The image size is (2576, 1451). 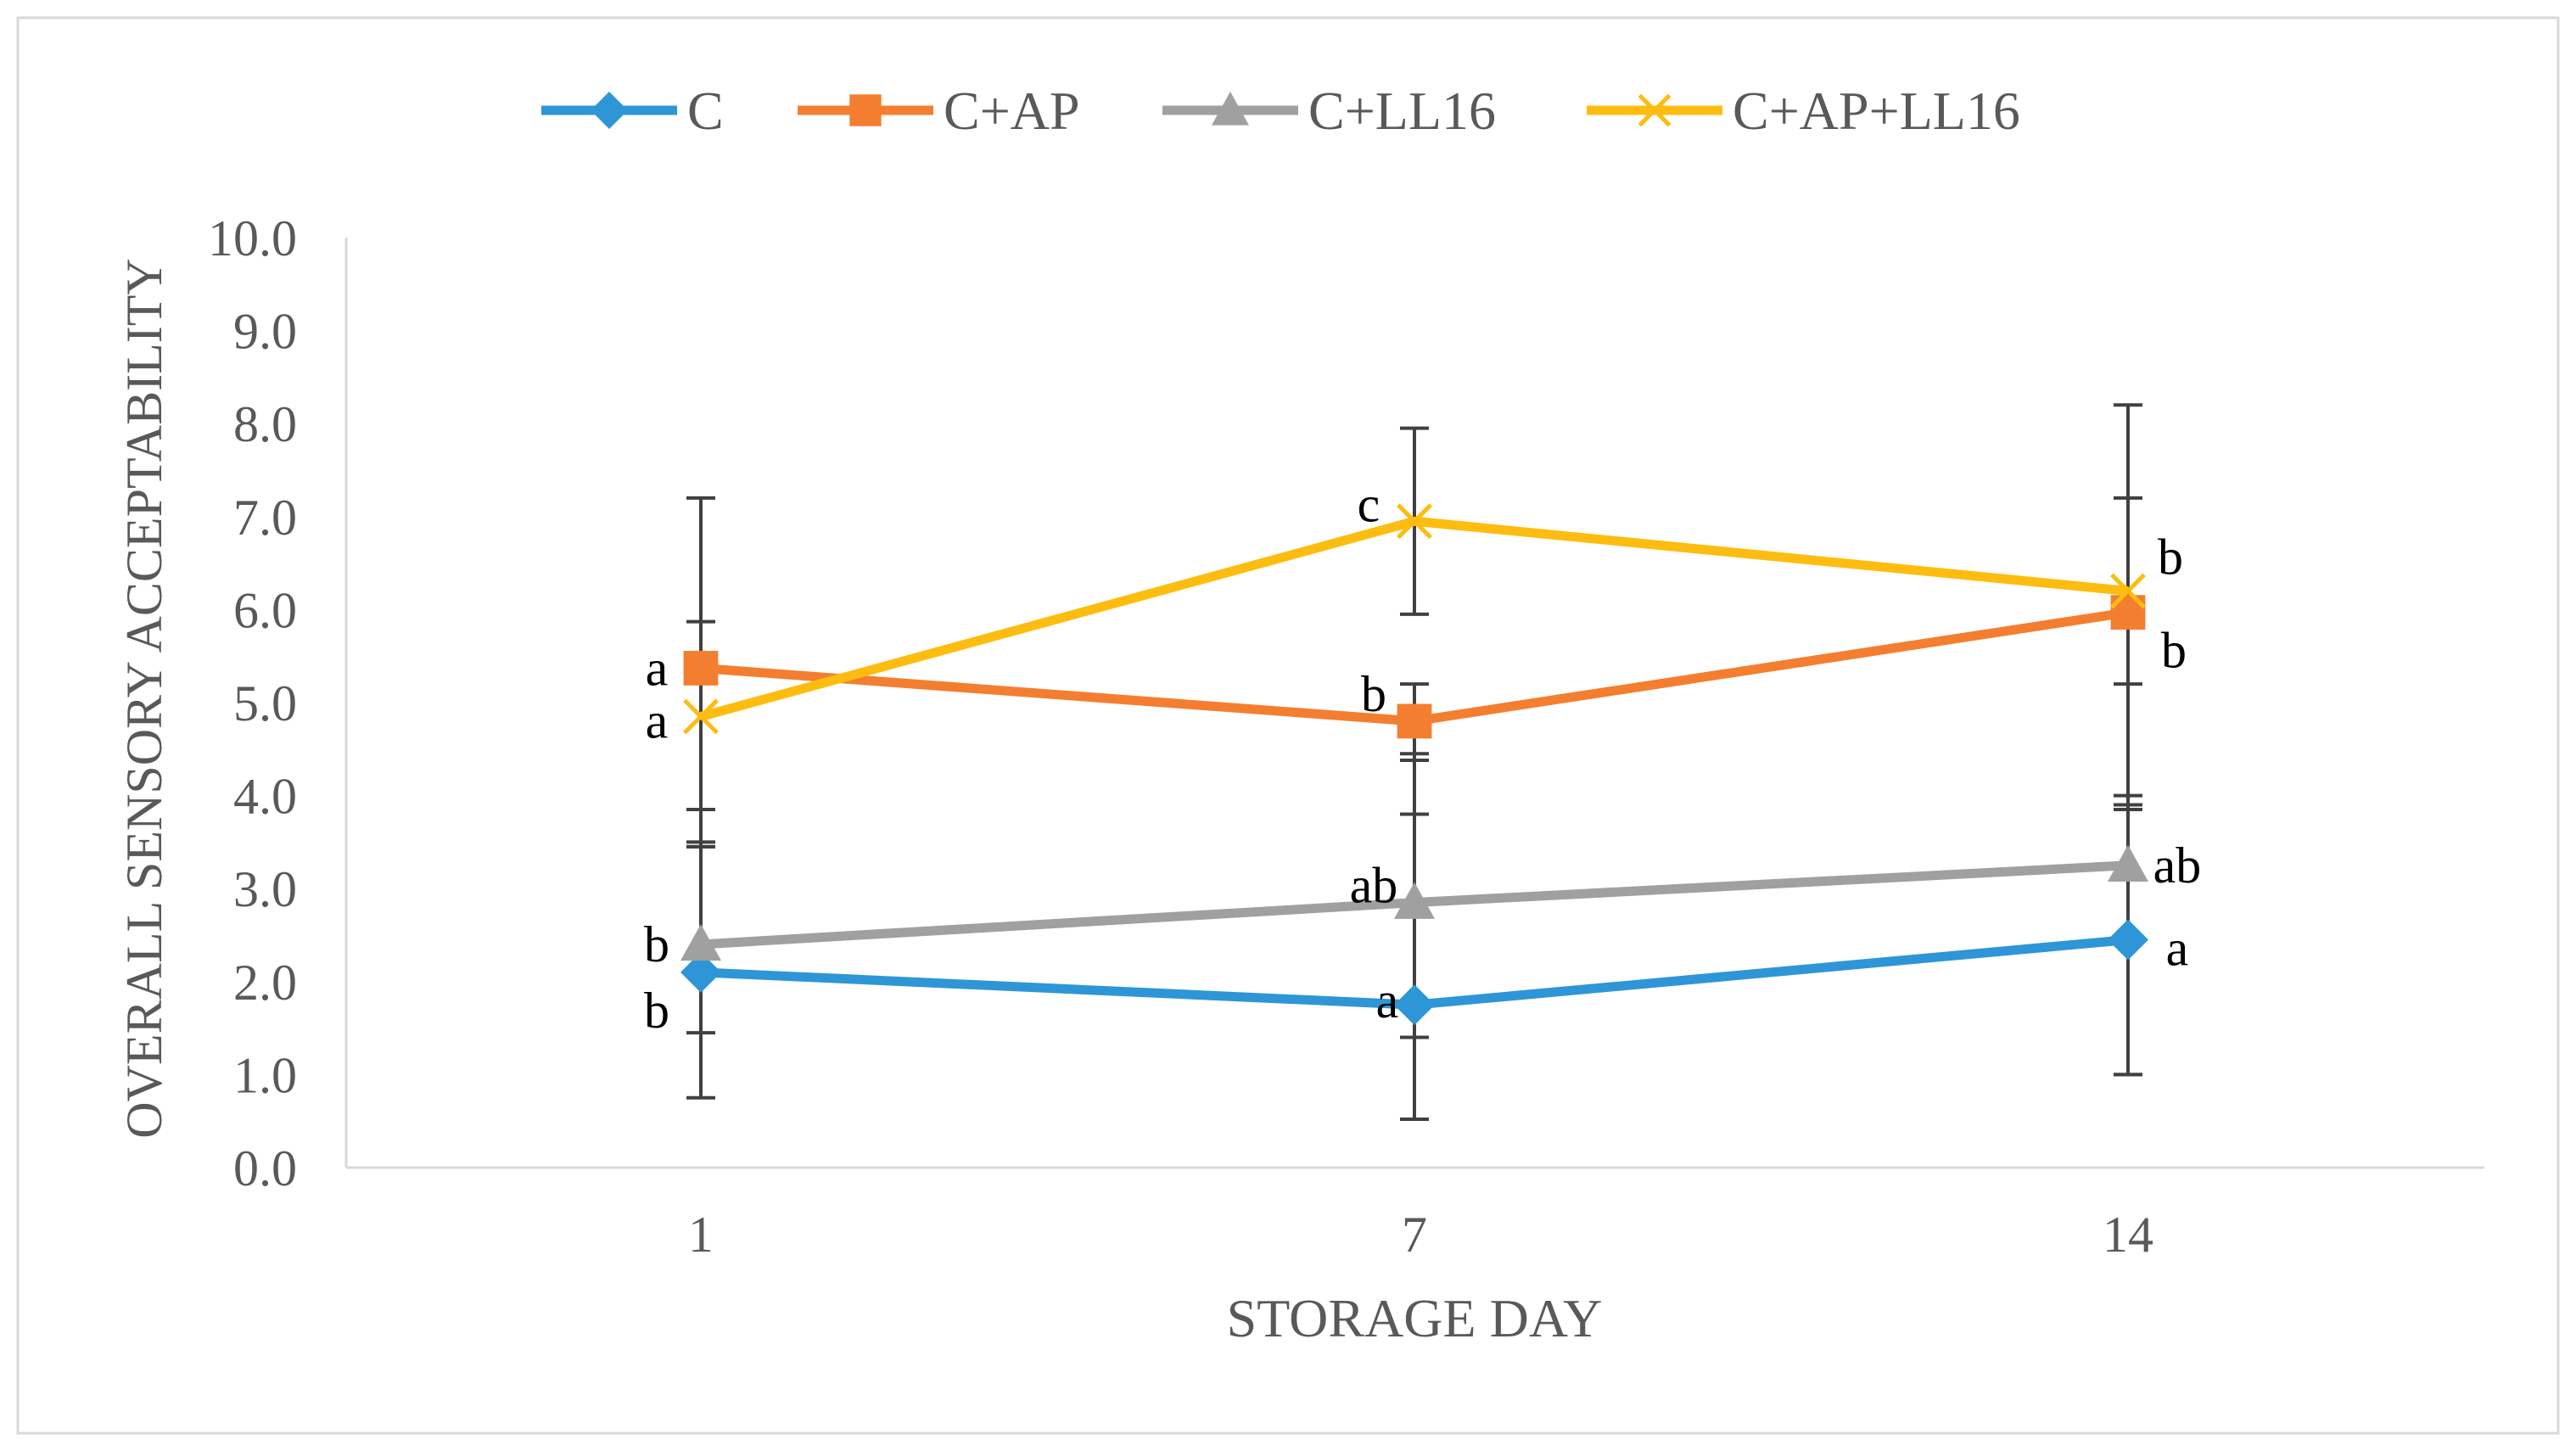 I want to click on y-tick-label: 0.0, so click(x=265, y=1168).